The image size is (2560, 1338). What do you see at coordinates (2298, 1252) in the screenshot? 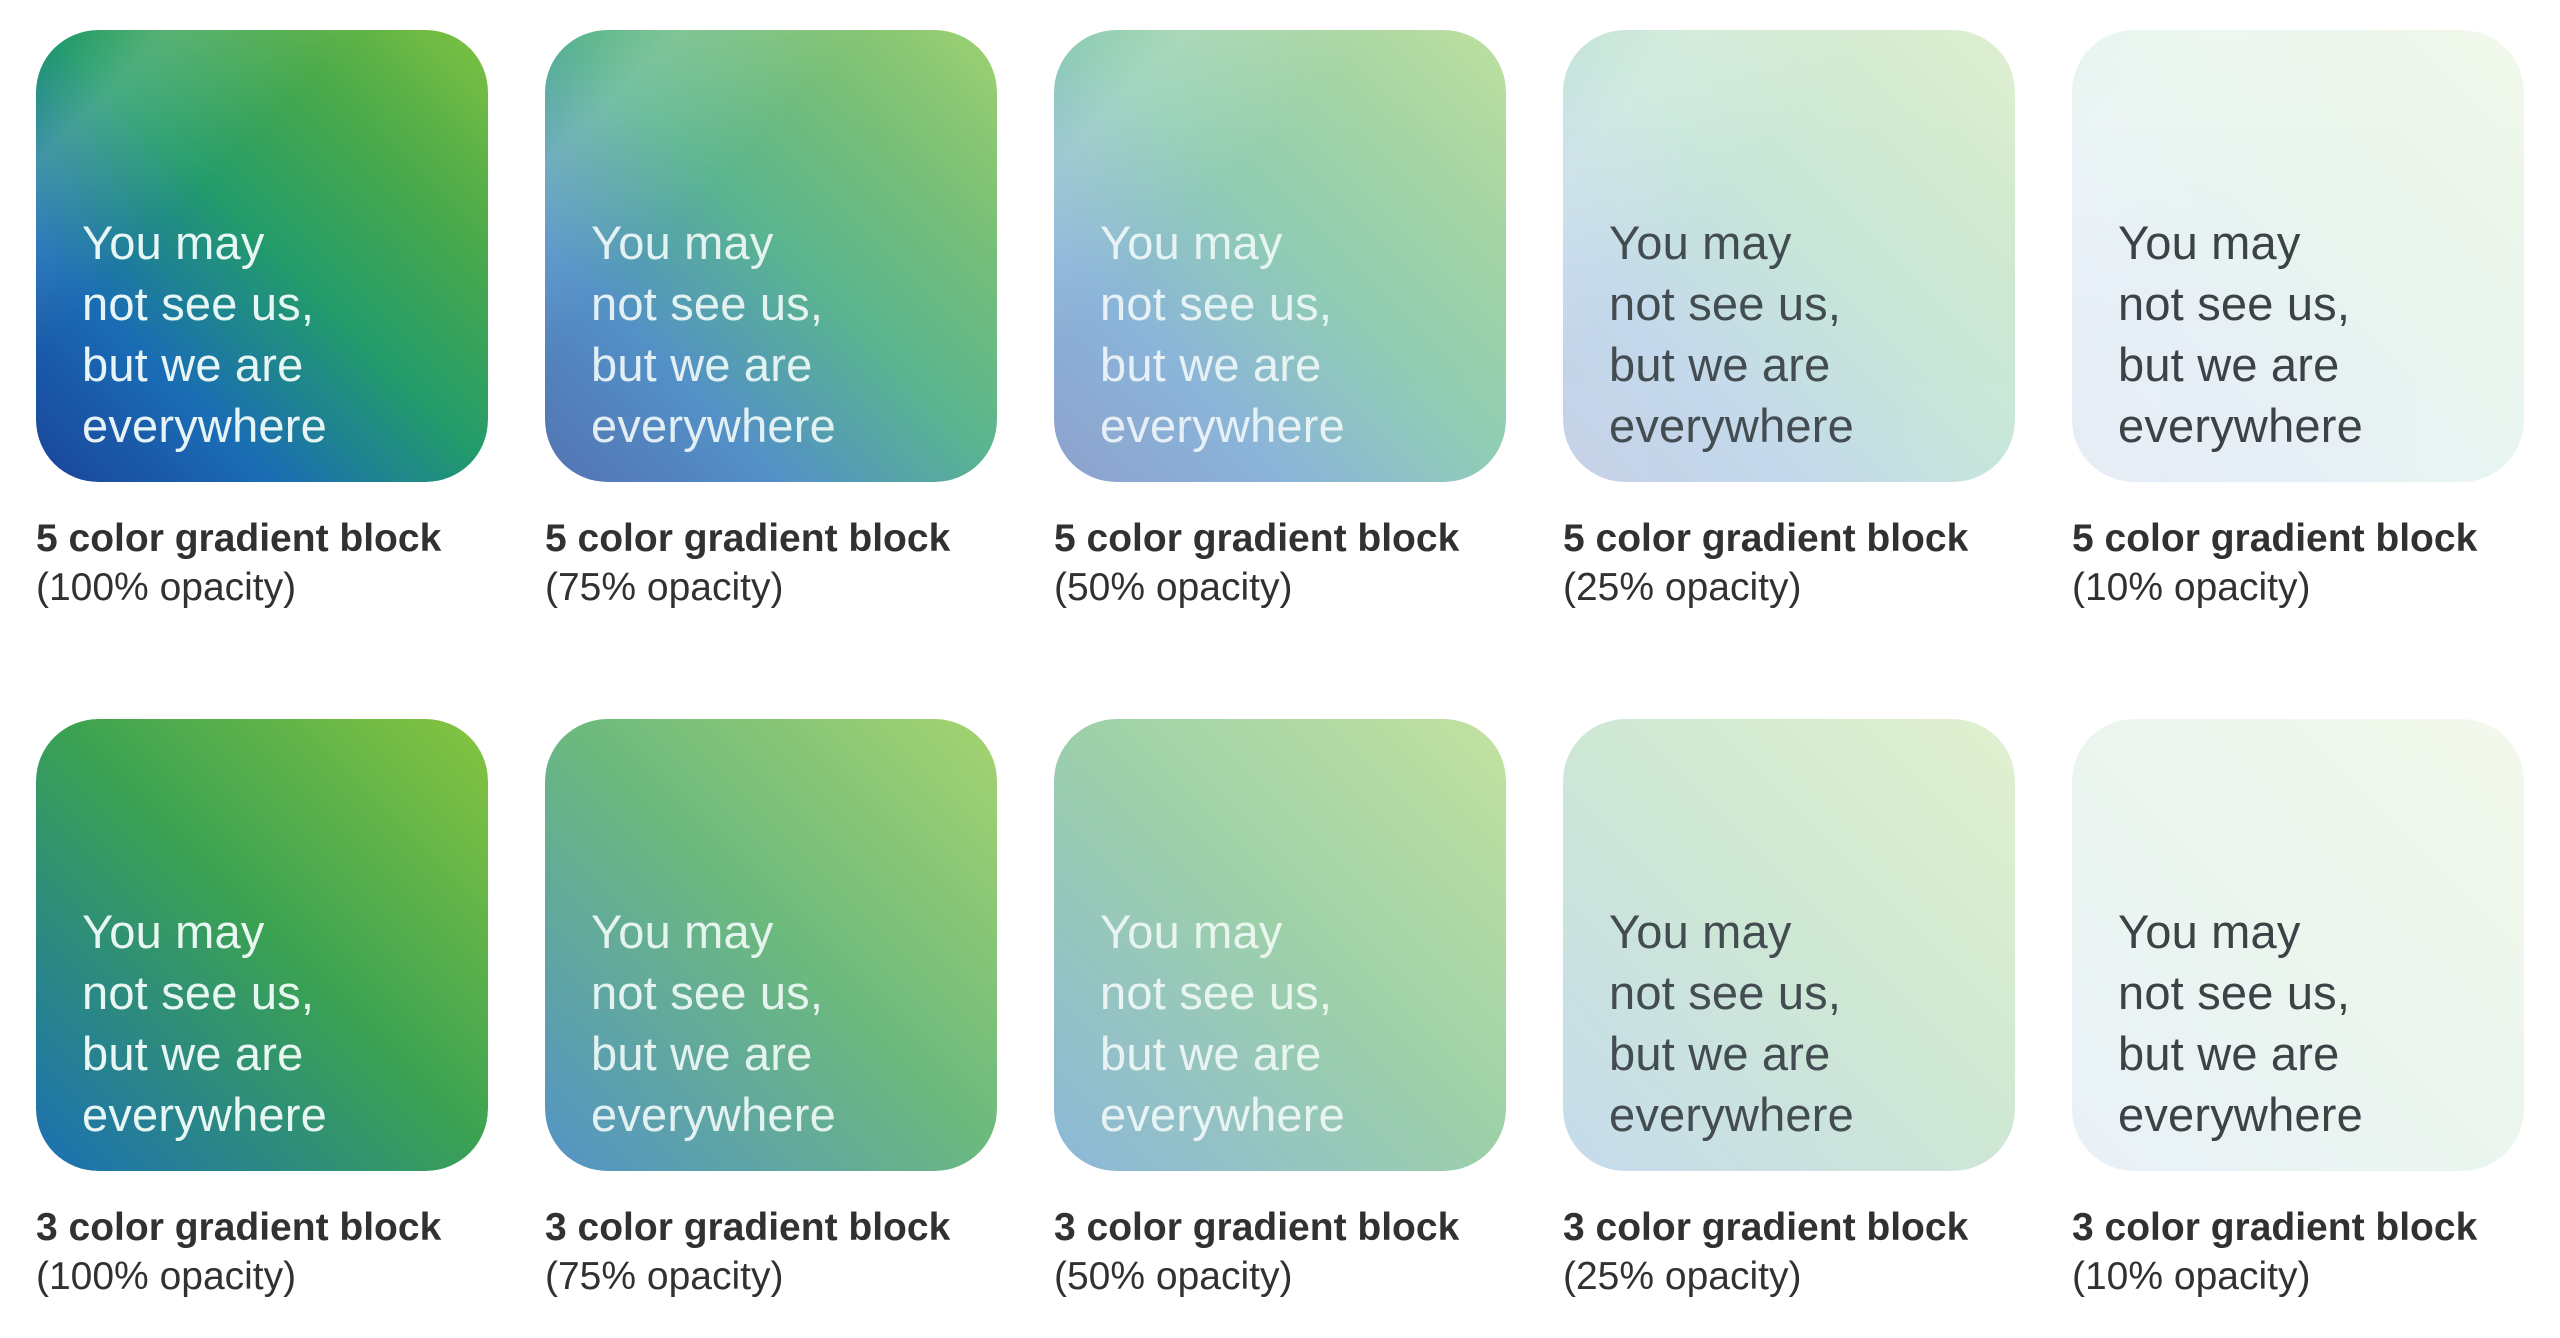
I see `card-caption: 3 color gradient block (10% opacity)` at bounding box center [2298, 1252].